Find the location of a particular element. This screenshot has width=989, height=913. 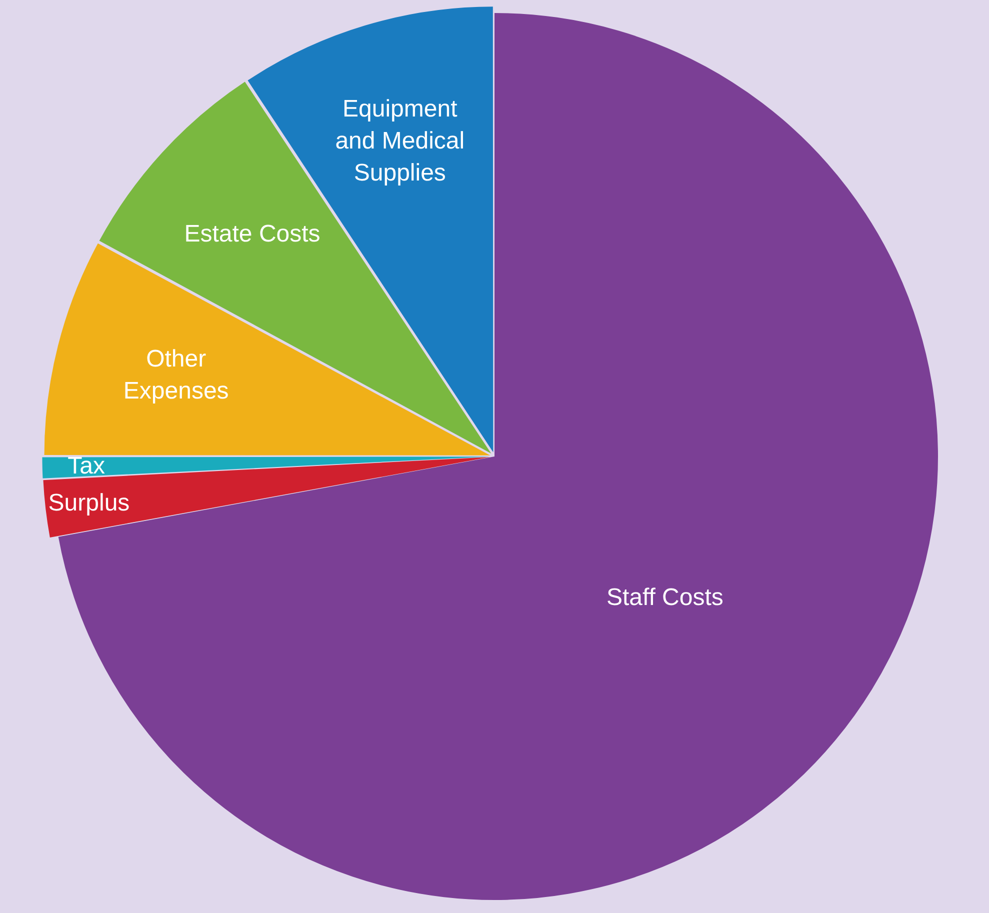

slice-label: Estate Costs is located at coordinates (252, 234).